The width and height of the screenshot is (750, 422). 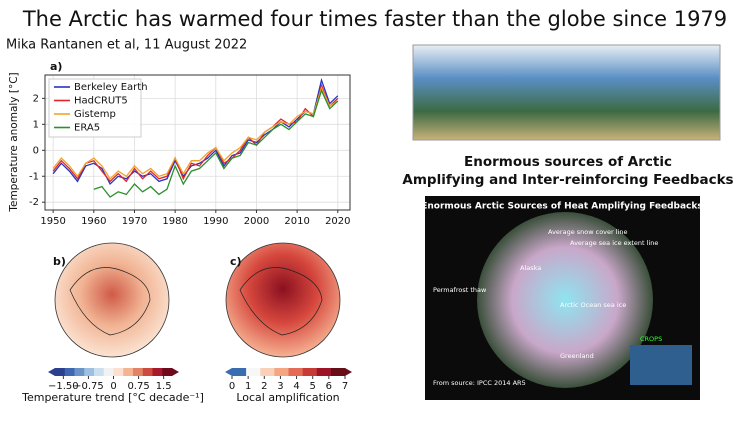 I want to click on plot-frame, so click(x=197, y=142).